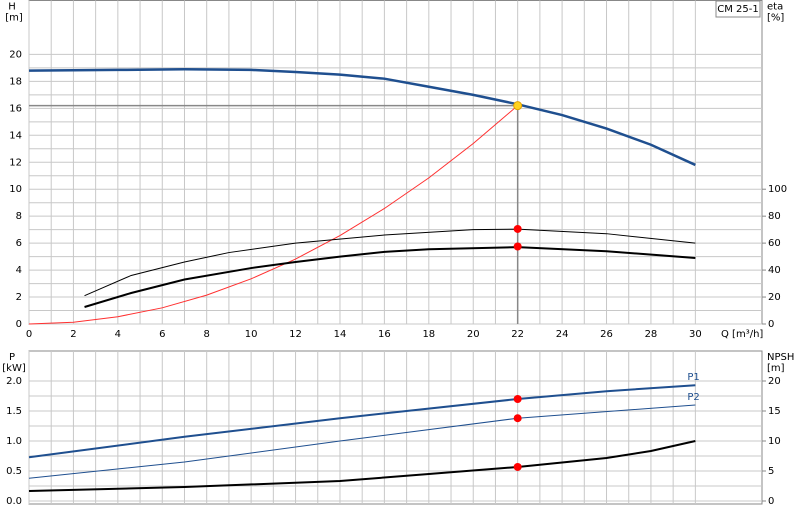 The image size is (800, 520). Describe the element at coordinates (19, 216) in the screenshot. I see `y-tick-label: 8` at that location.